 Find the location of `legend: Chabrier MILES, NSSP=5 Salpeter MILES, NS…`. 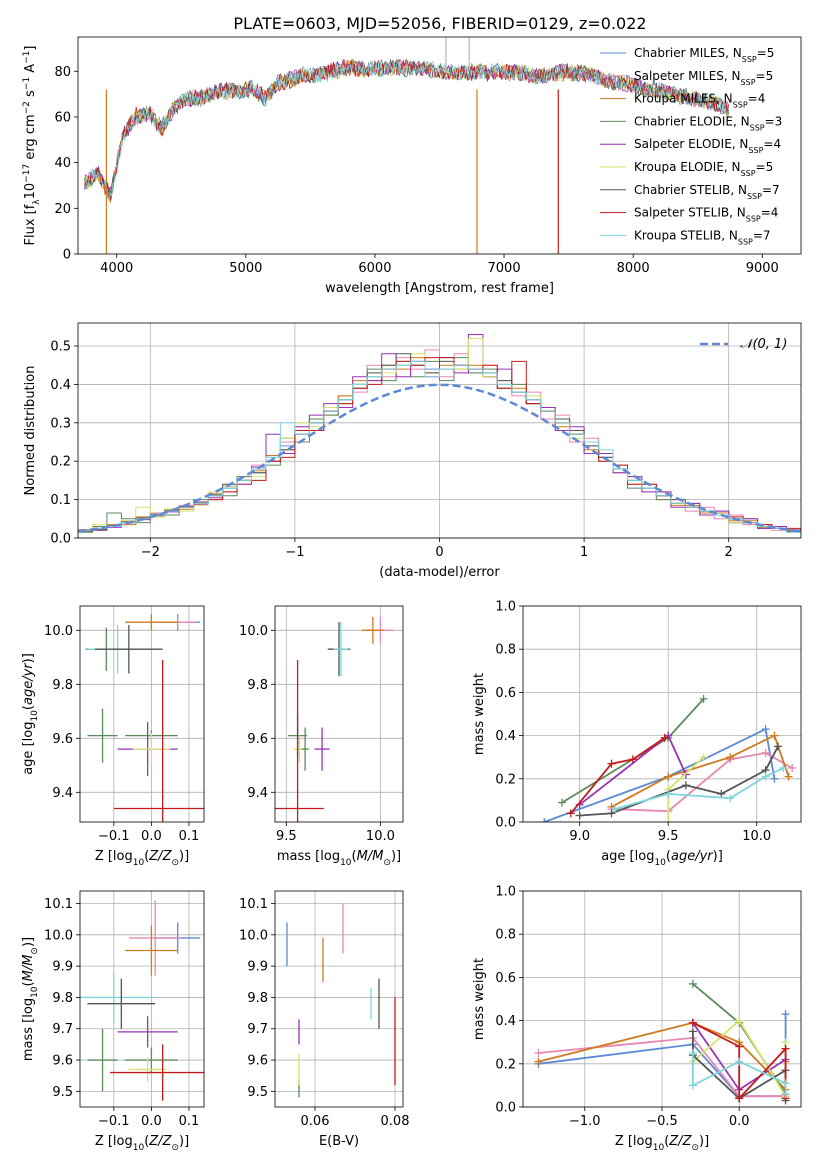

legend: Chabrier MILES, NSSP=5 Salpeter MILES, NS… is located at coordinates (691, 146).